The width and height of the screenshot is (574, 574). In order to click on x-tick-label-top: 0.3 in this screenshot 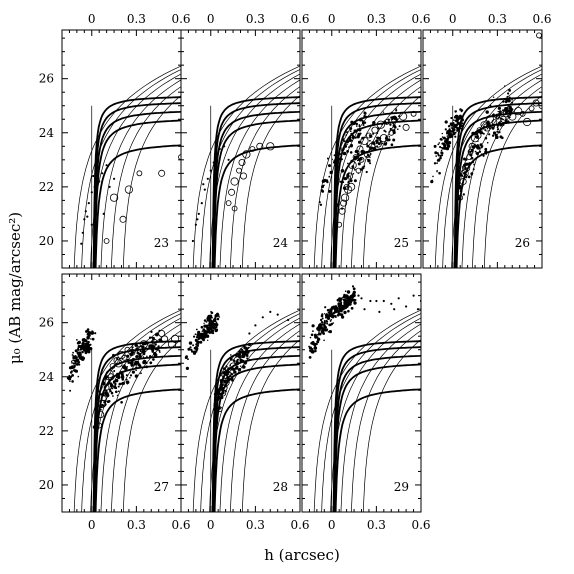, I will do `click(255, 19)`.